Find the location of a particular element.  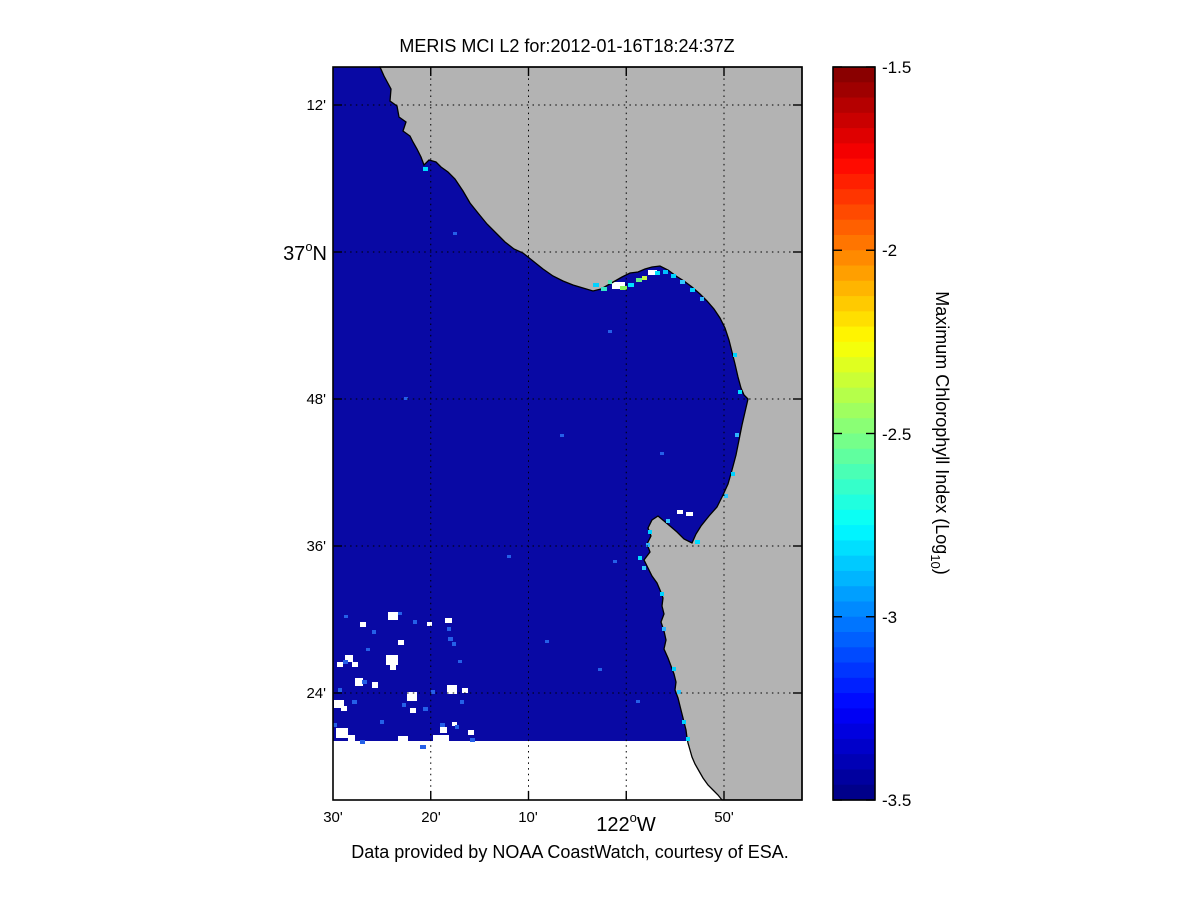

y-tick-37N: 37oN is located at coordinates (305, 252).